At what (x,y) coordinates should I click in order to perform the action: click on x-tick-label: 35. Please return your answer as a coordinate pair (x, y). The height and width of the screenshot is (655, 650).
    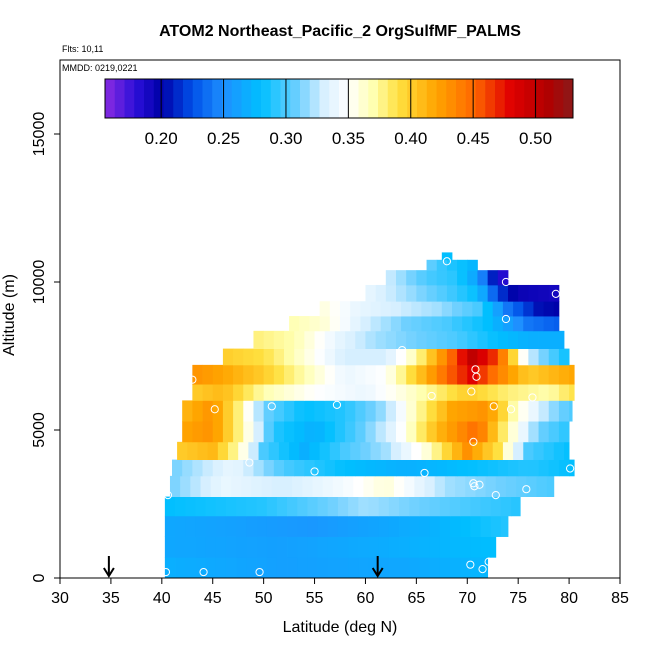
    Looking at the image, I should click on (111, 598).